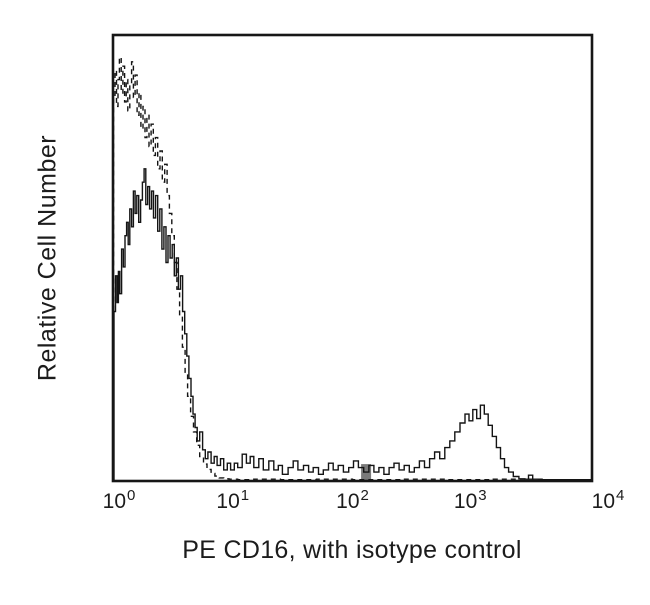  Describe the element at coordinates (352, 550) in the screenshot. I see `x-axis-title: PE CD16, with isotype control` at that location.